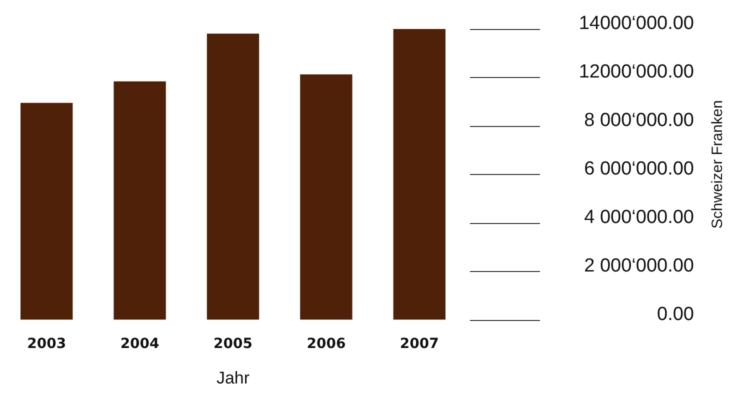 This screenshot has height=401, width=730. What do you see at coordinates (639, 217) in the screenshot?
I see `text: 4 000‘000.00` at bounding box center [639, 217].